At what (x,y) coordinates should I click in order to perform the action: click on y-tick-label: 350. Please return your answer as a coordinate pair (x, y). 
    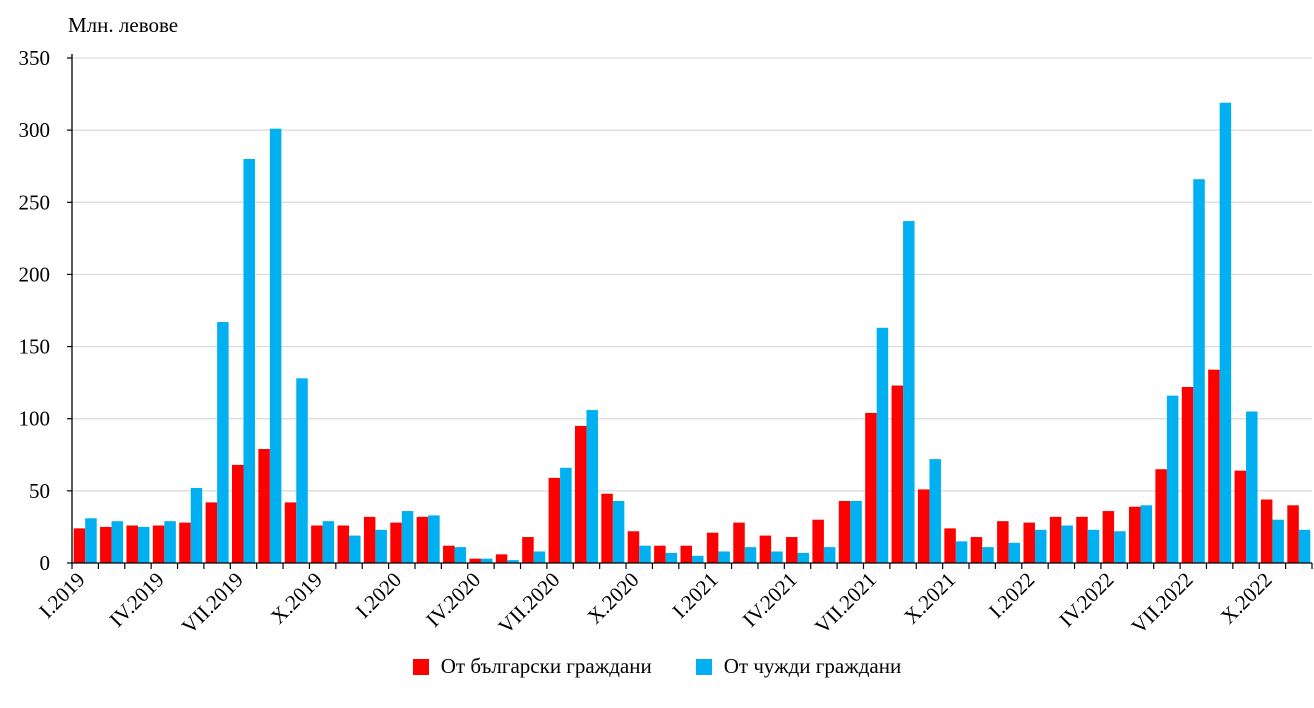
    Looking at the image, I should click on (35, 58).